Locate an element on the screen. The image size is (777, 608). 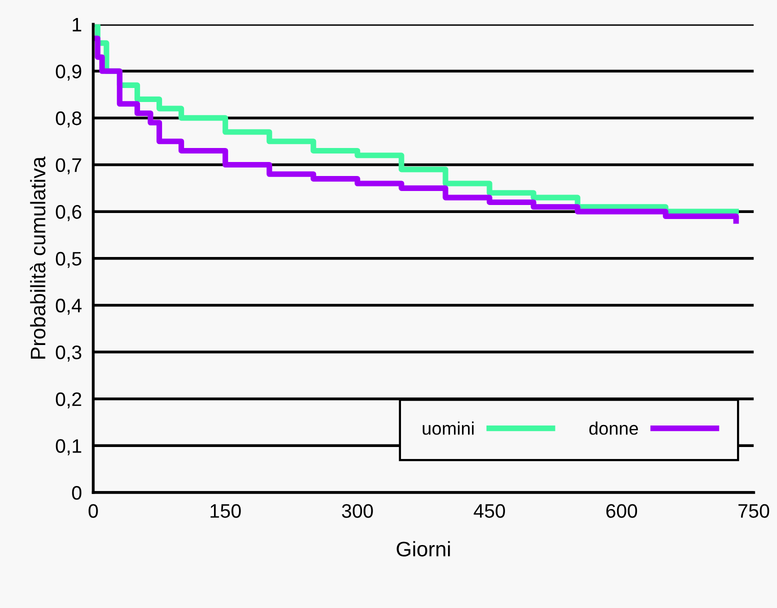
y-tick-label: 0,8 is located at coordinates (69, 119).